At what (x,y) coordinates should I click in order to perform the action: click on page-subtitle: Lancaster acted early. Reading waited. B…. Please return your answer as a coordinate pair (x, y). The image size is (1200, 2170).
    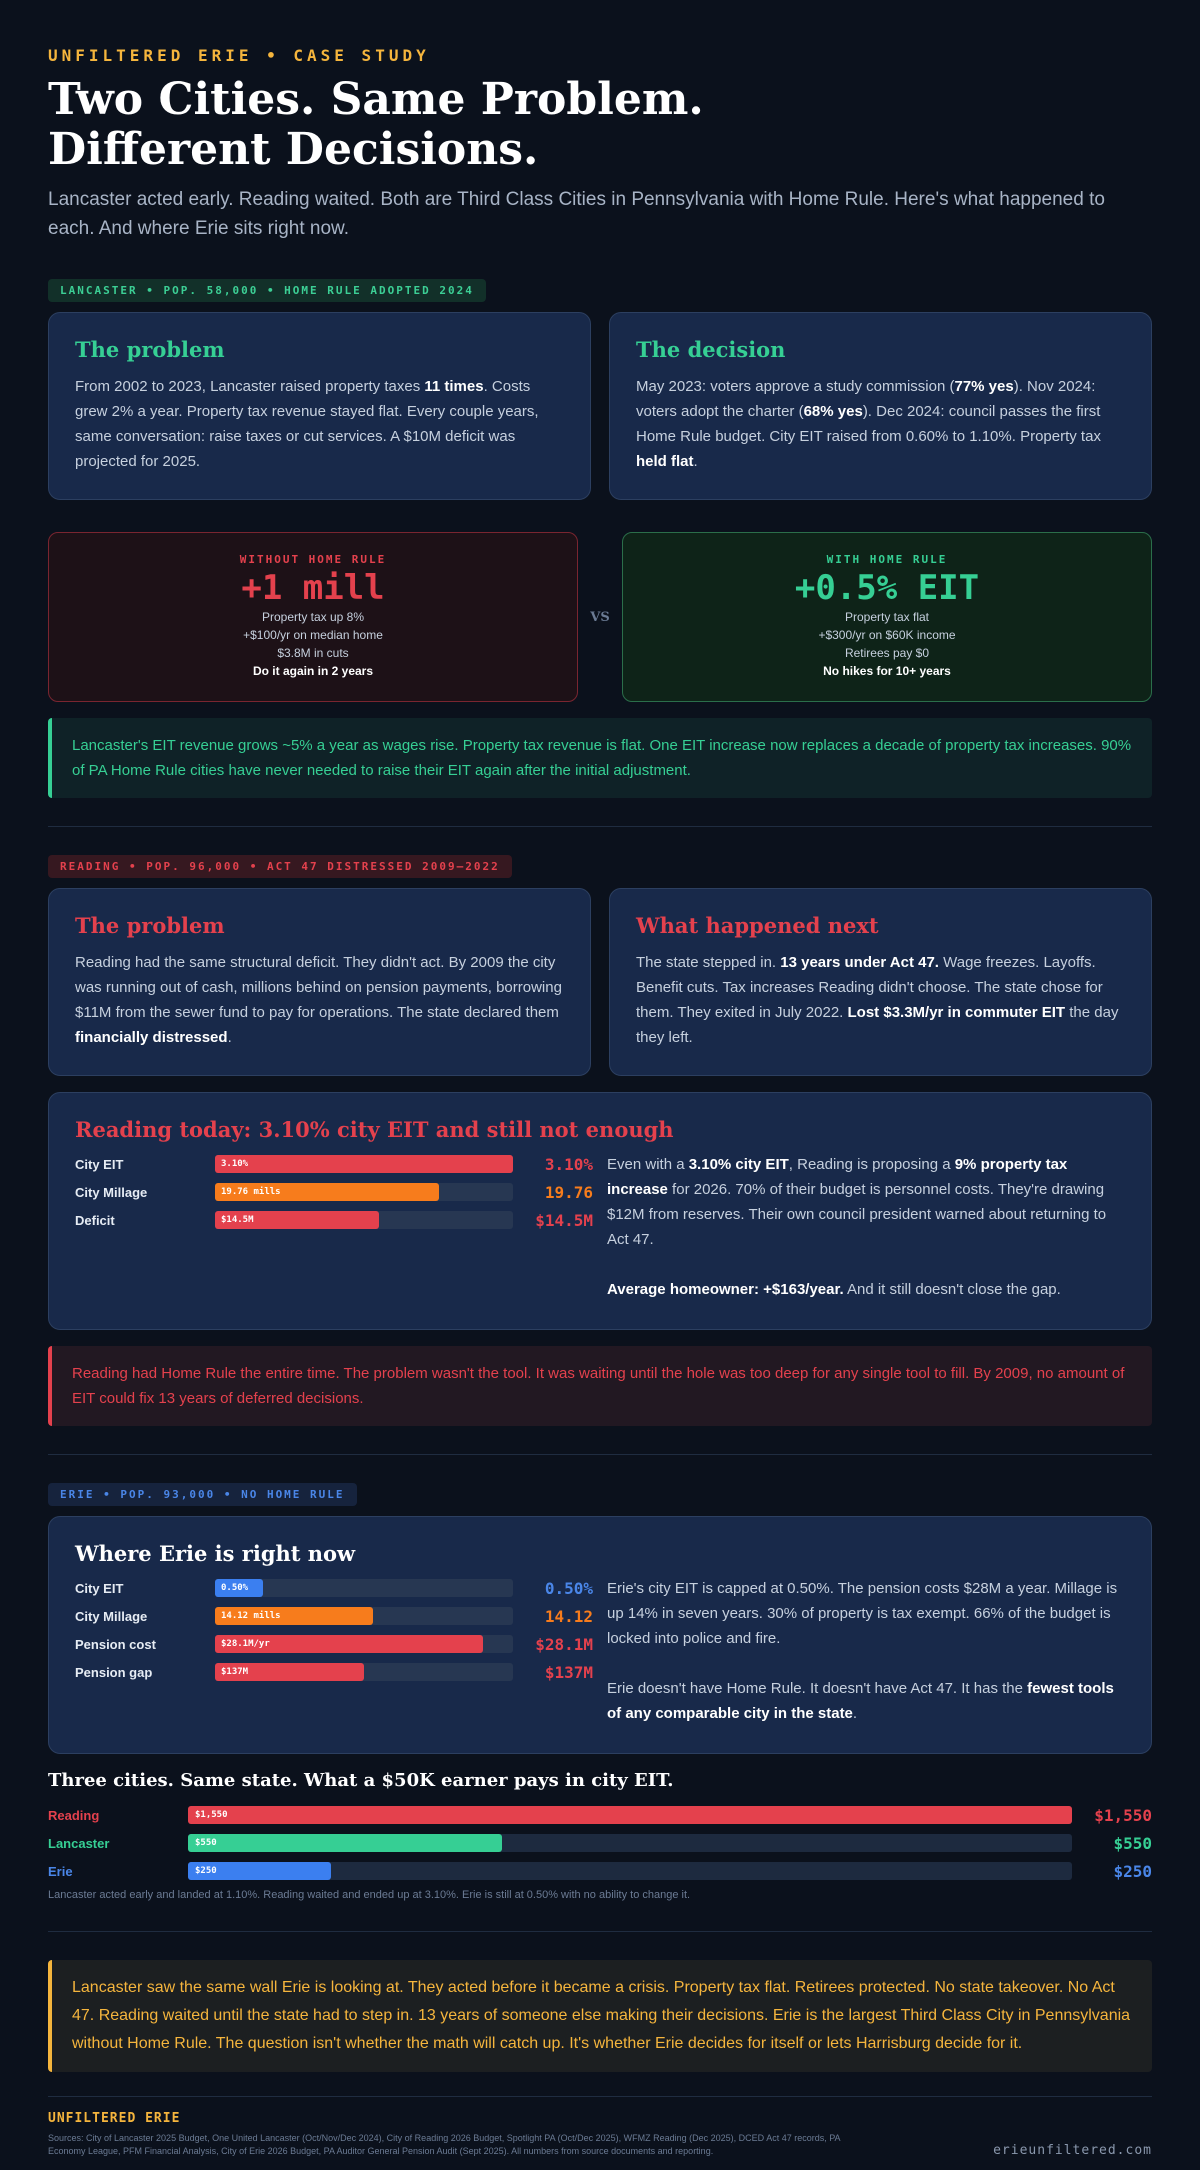
    Looking at the image, I should click on (576, 214).